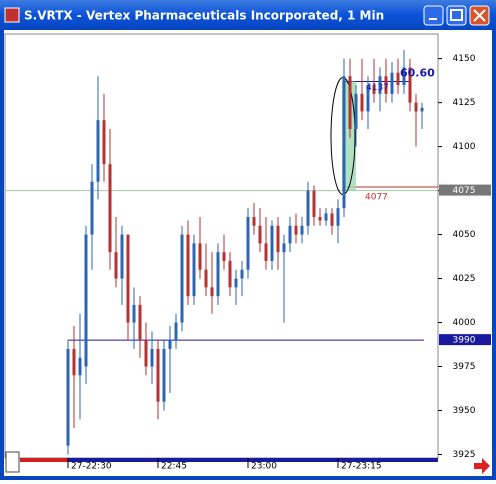  What do you see at coordinates (433, 15) in the screenshot?
I see `minimize-button` at bounding box center [433, 15].